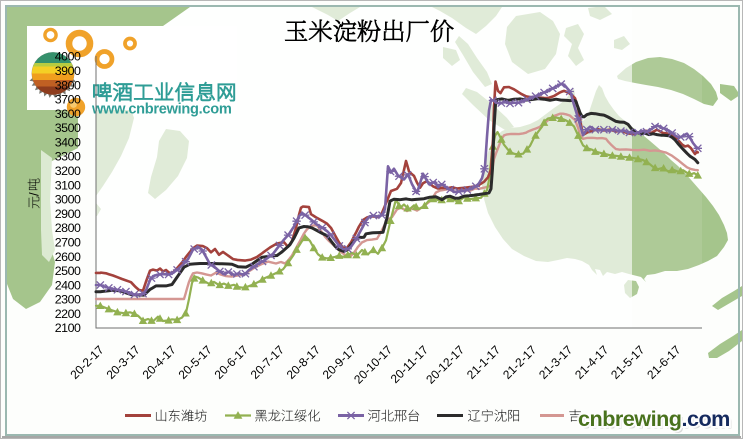 The height and width of the screenshot is (444, 743). What do you see at coordinates (68, 243) in the screenshot?
I see `svg-text: 2700` at bounding box center [68, 243].